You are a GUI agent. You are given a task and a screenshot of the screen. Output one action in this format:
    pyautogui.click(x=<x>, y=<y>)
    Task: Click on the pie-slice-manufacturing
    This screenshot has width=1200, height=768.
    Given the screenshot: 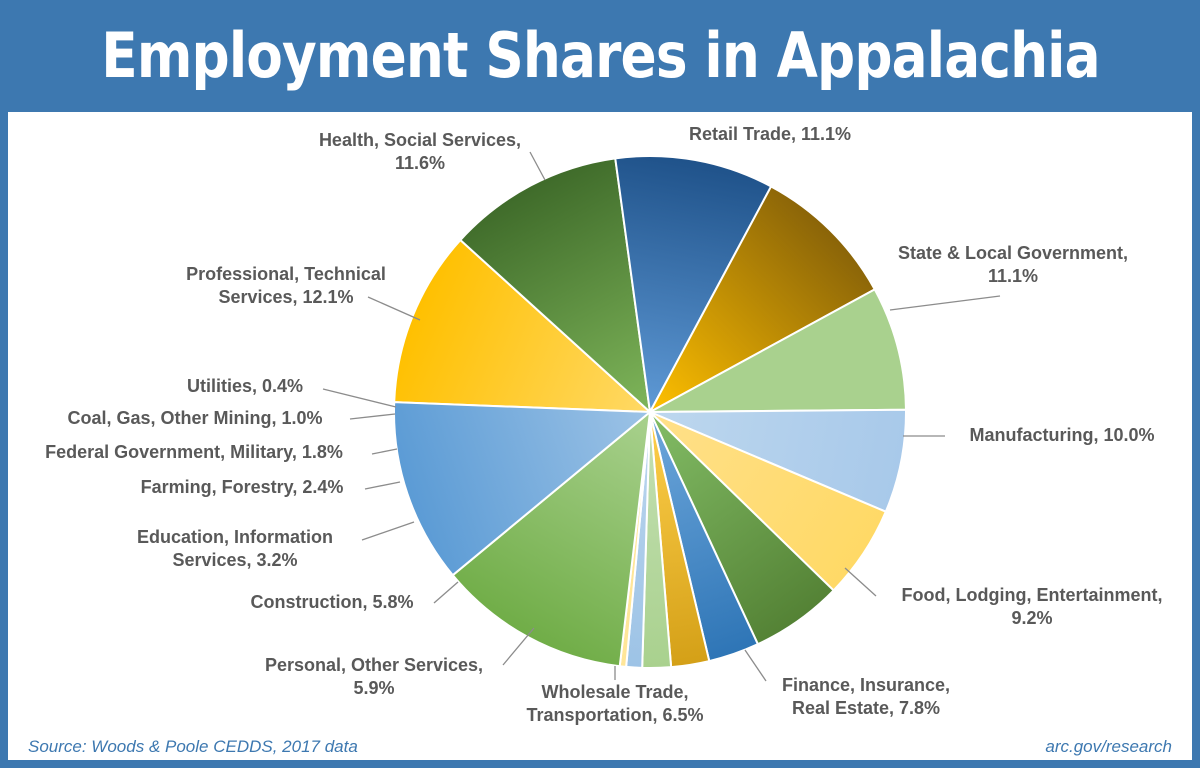 What is the action you would take?
    pyautogui.click(x=693, y=285)
    